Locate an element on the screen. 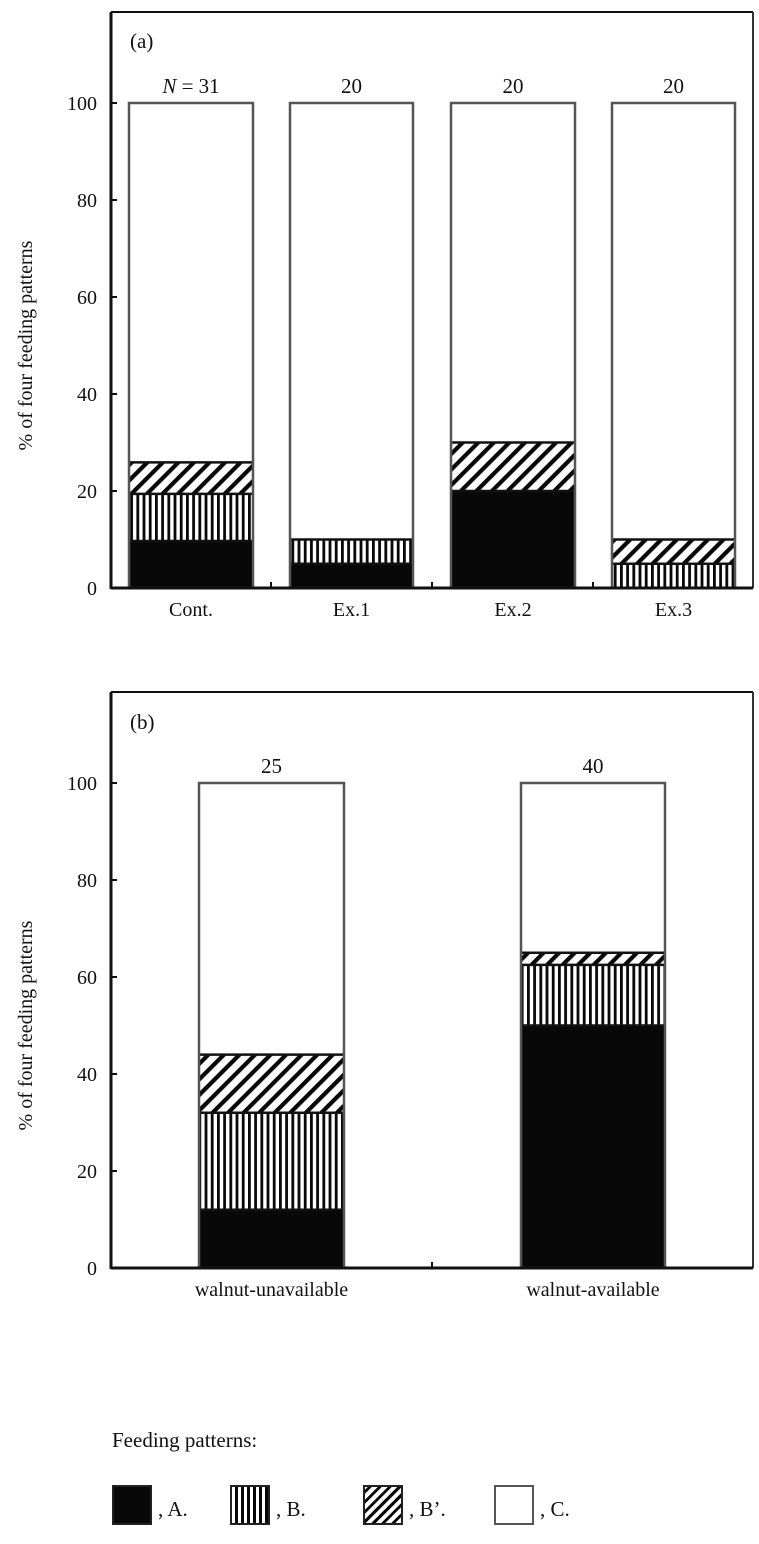 The height and width of the screenshot is (1544, 759). x-tick-label: walnut-unavailable is located at coordinates (271, 1290).